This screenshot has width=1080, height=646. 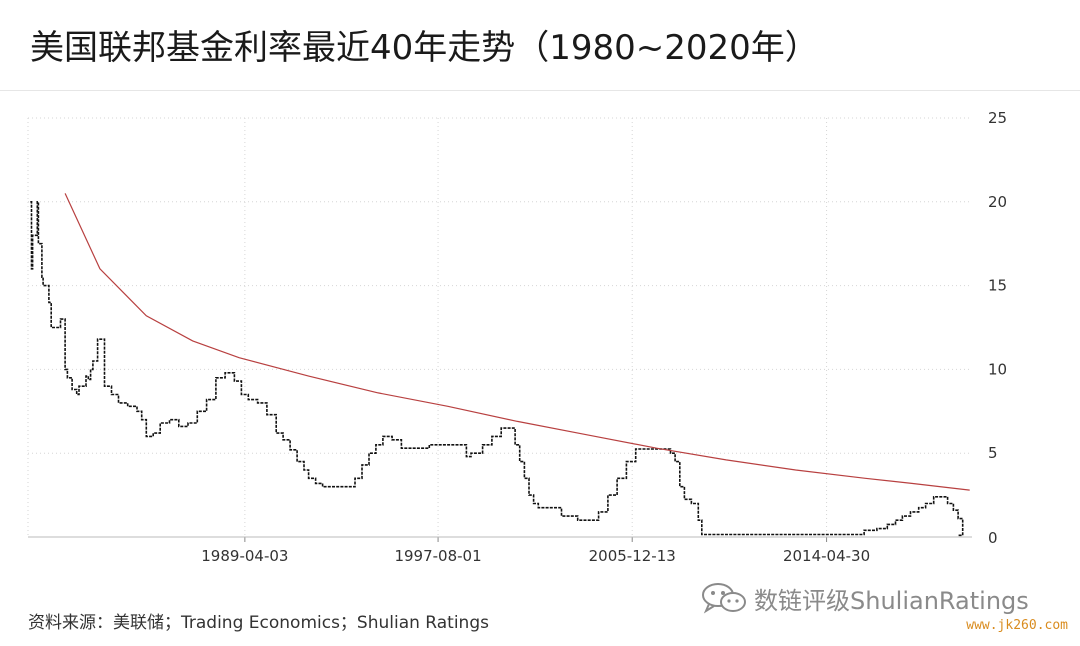 I want to click on watermark-text: 数链评级ShulianRatings, so click(x=891, y=600).